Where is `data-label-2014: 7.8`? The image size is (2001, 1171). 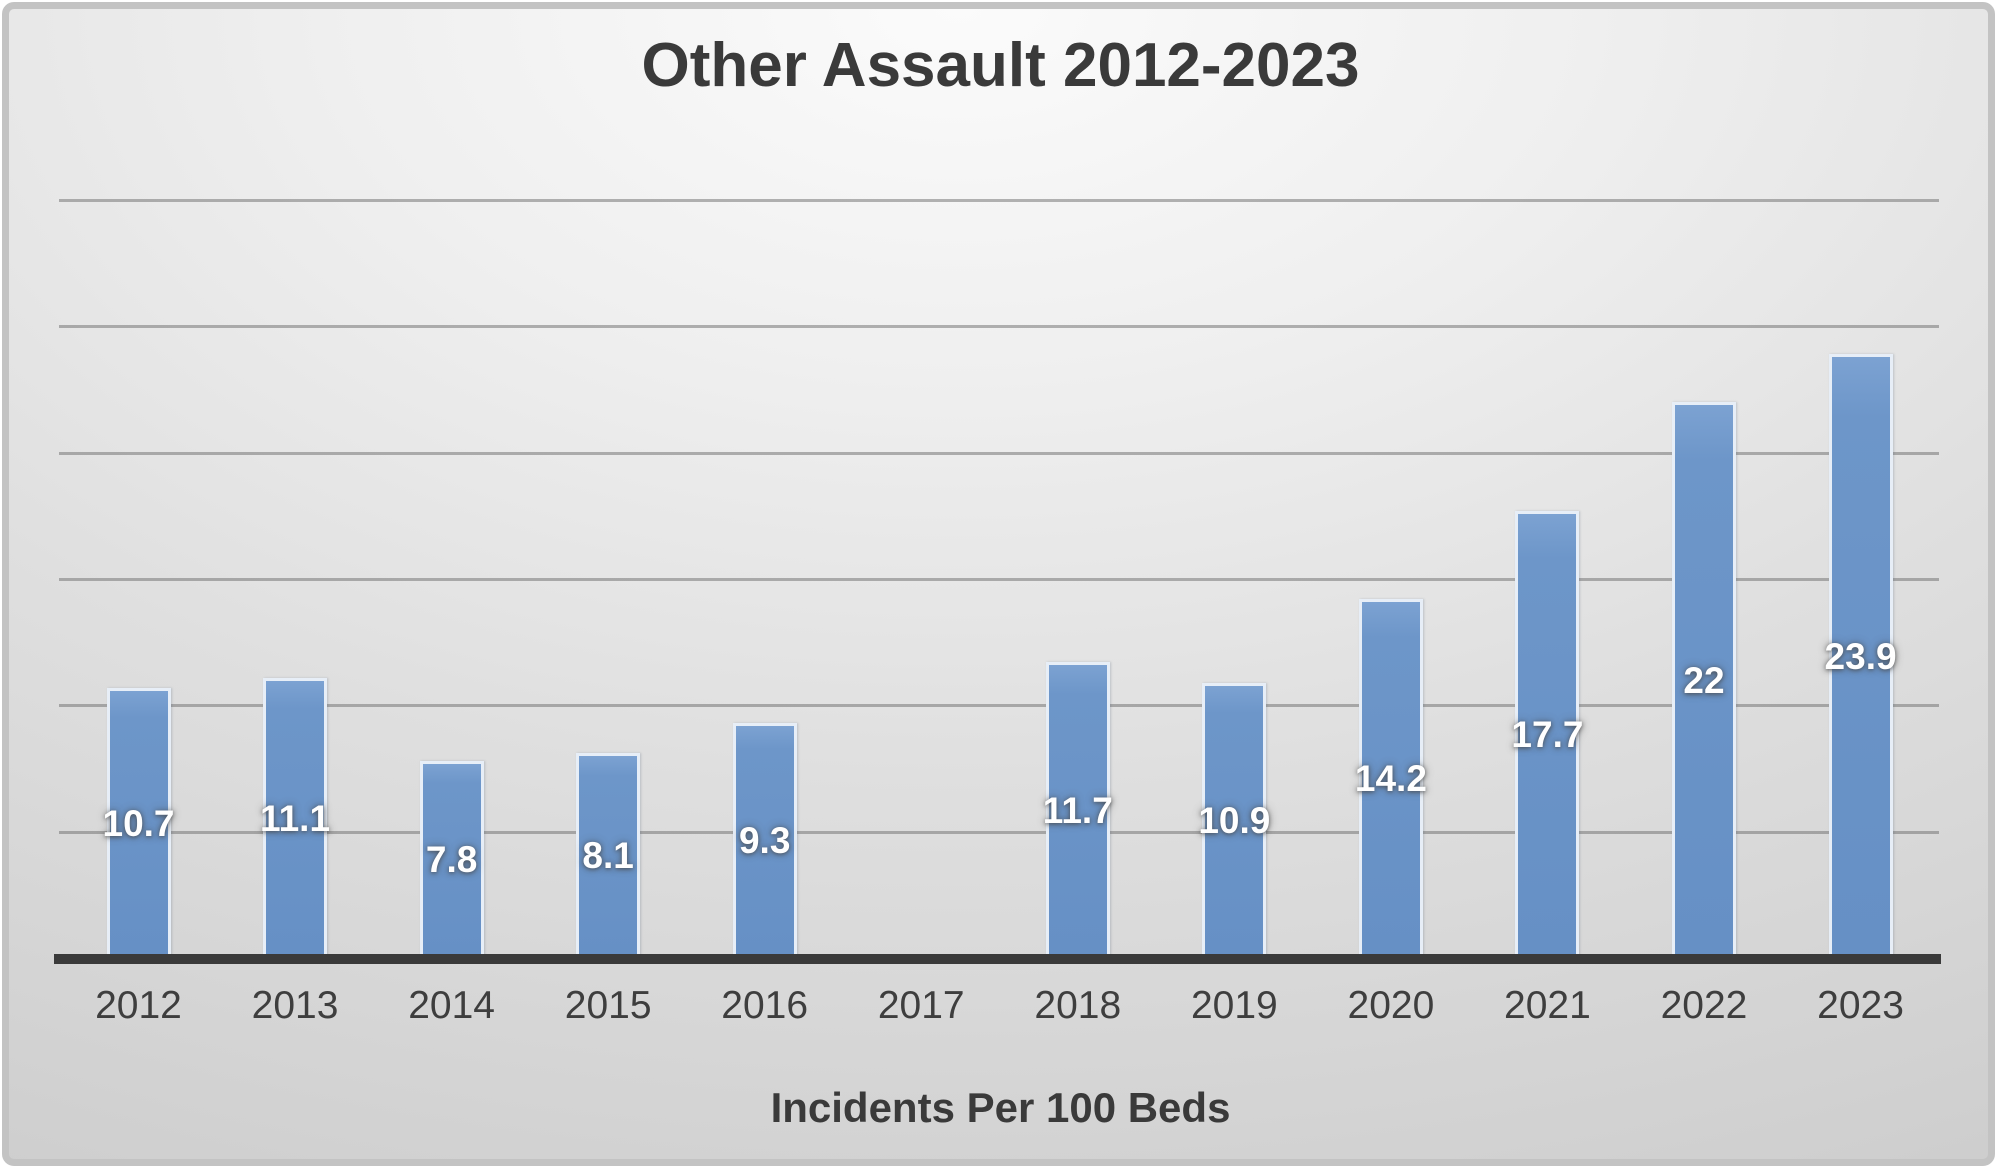
data-label-2014: 7.8 is located at coordinates (451, 860).